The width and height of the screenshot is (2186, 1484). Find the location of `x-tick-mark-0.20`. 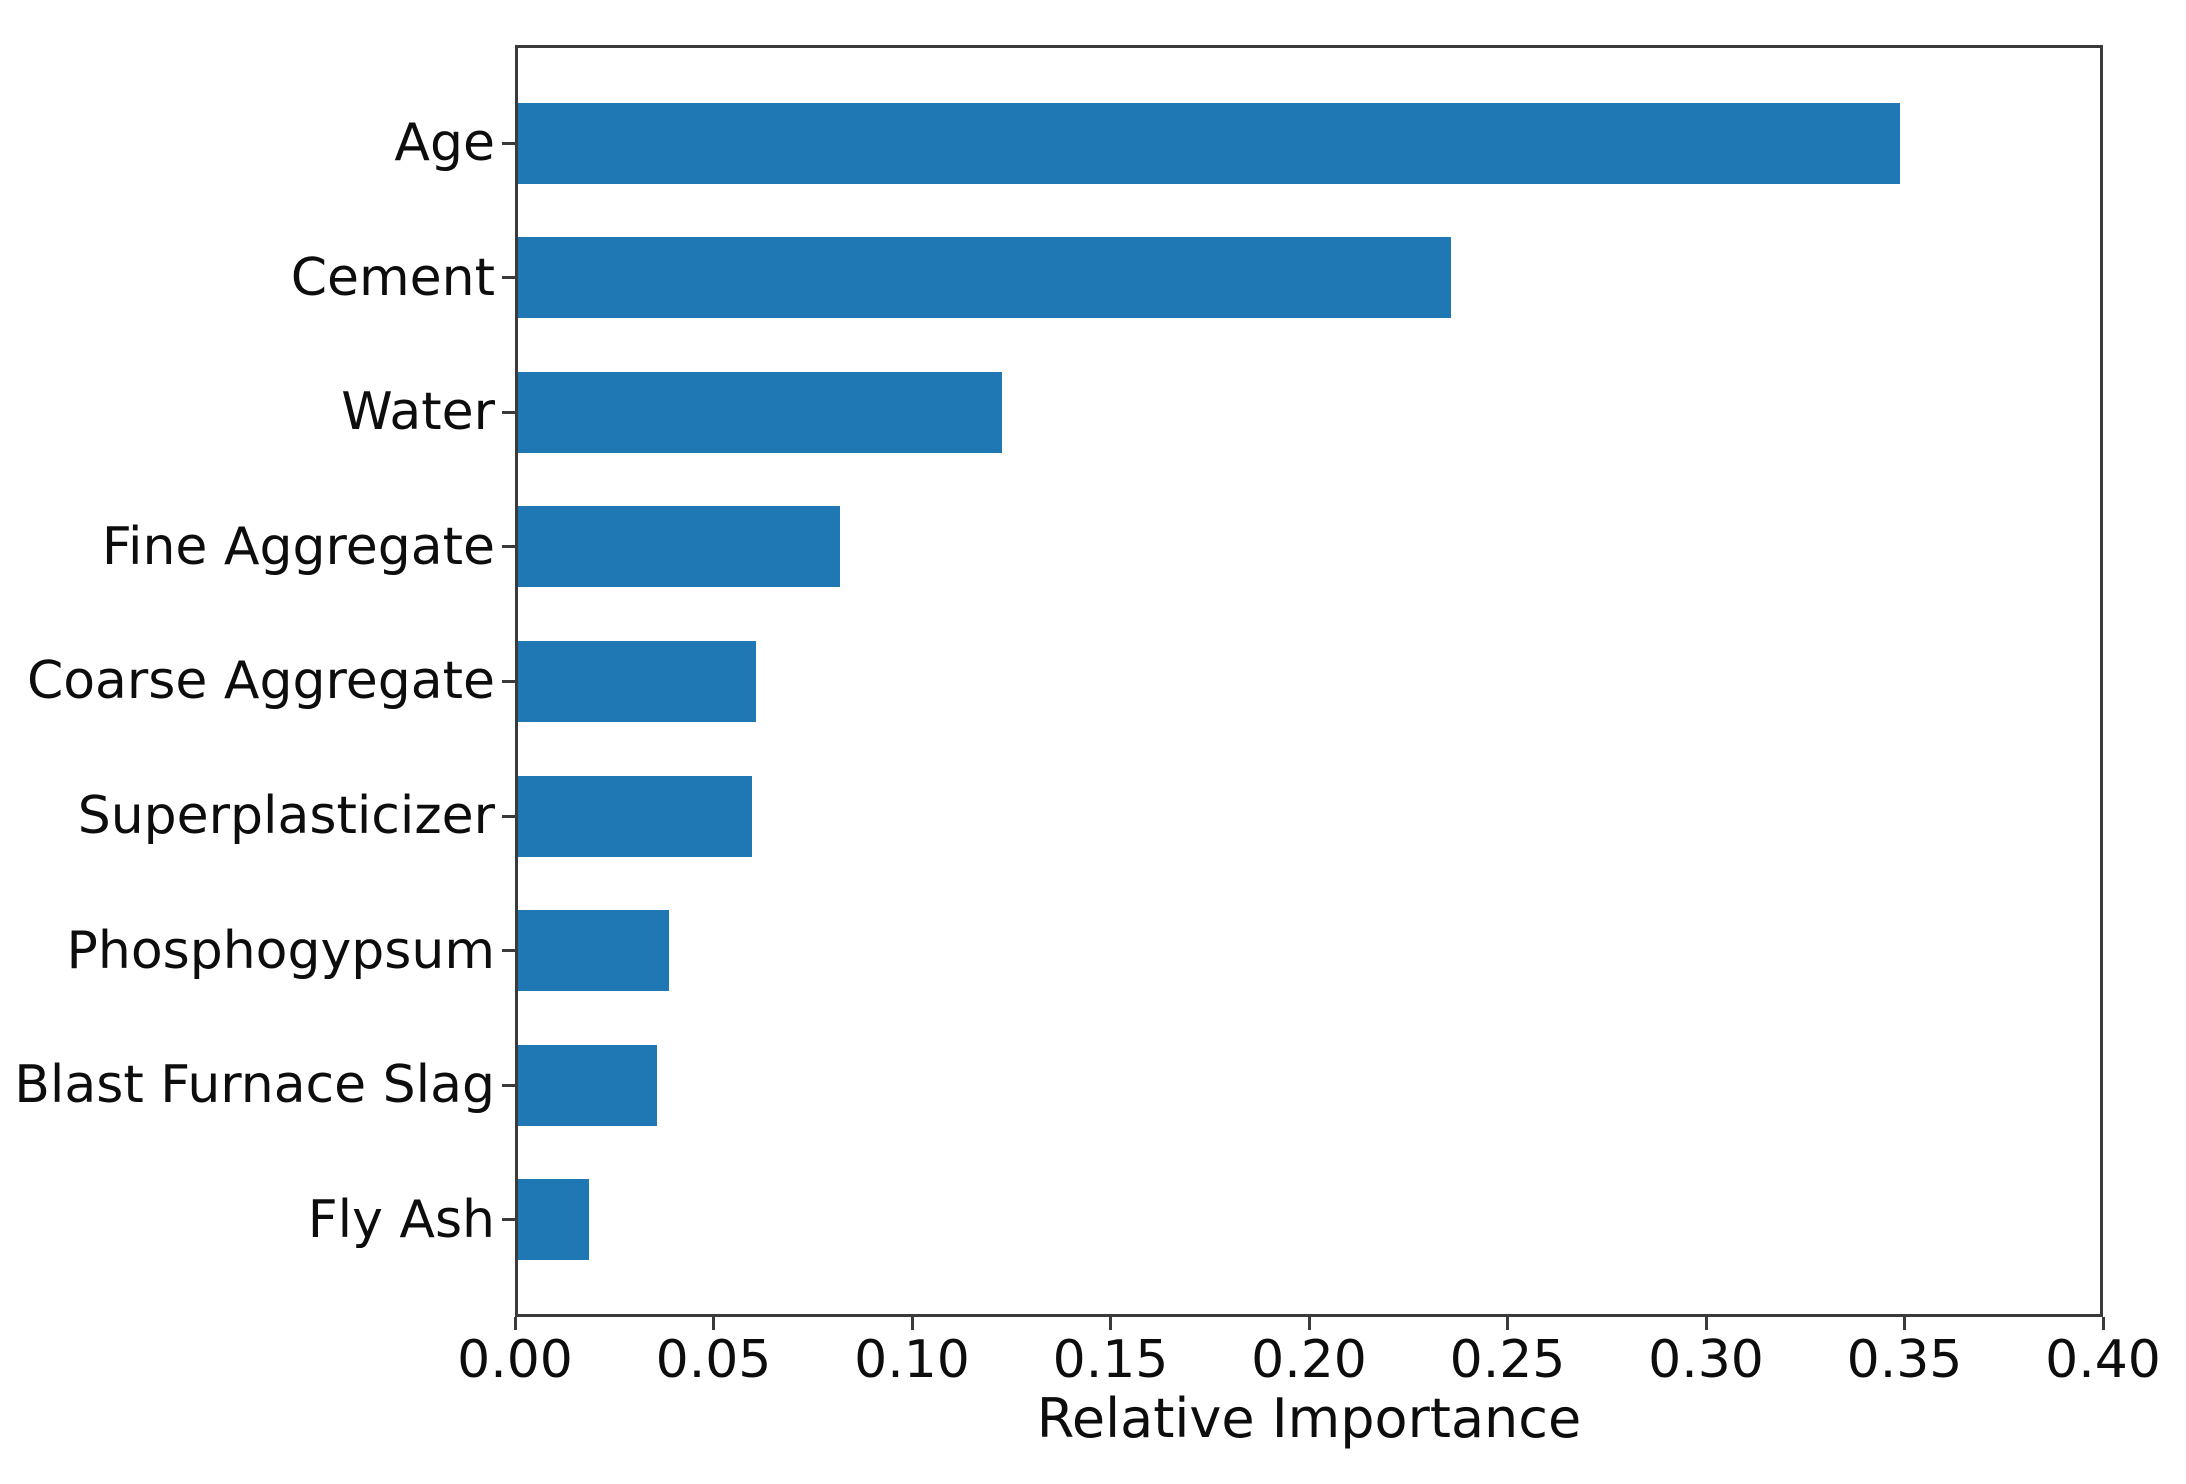

x-tick-mark-0.20 is located at coordinates (1309, 1323).